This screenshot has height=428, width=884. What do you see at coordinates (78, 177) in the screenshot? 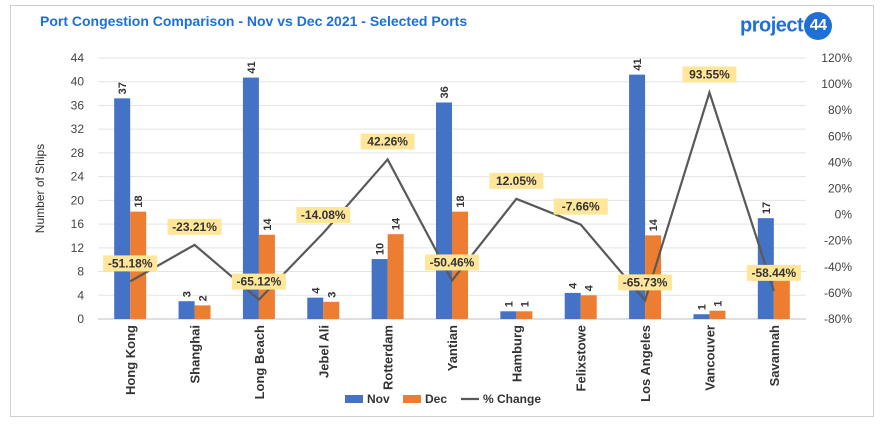
I see `y-tick-label: 24` at bounding box center [78, 177].